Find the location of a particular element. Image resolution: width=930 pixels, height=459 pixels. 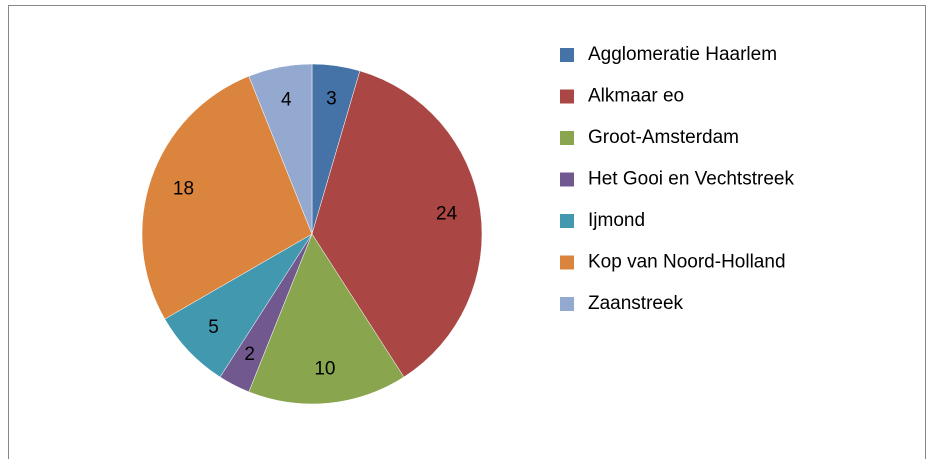

legend-label: Het Gooi en Vechtstreek is located at coordinates (691, 179).